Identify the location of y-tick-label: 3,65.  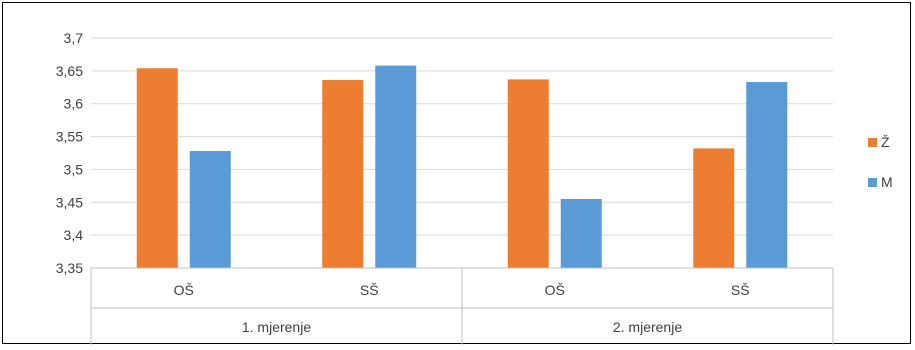
(69, 71).